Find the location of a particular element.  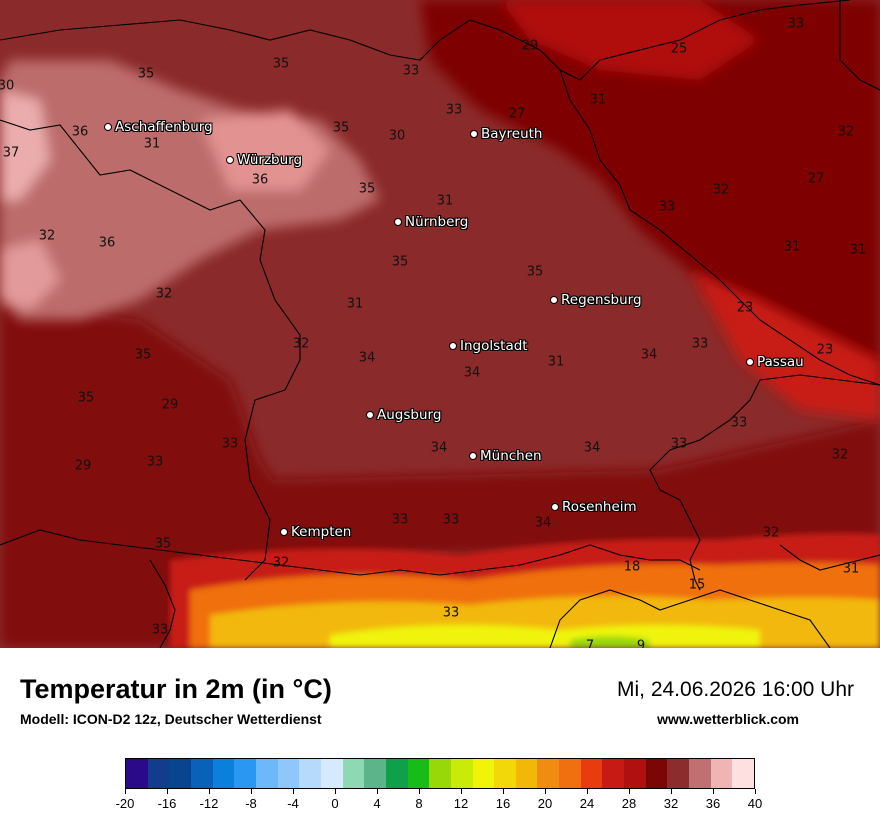

legend-tick-label: 4 is located at coordinates (377, 803).